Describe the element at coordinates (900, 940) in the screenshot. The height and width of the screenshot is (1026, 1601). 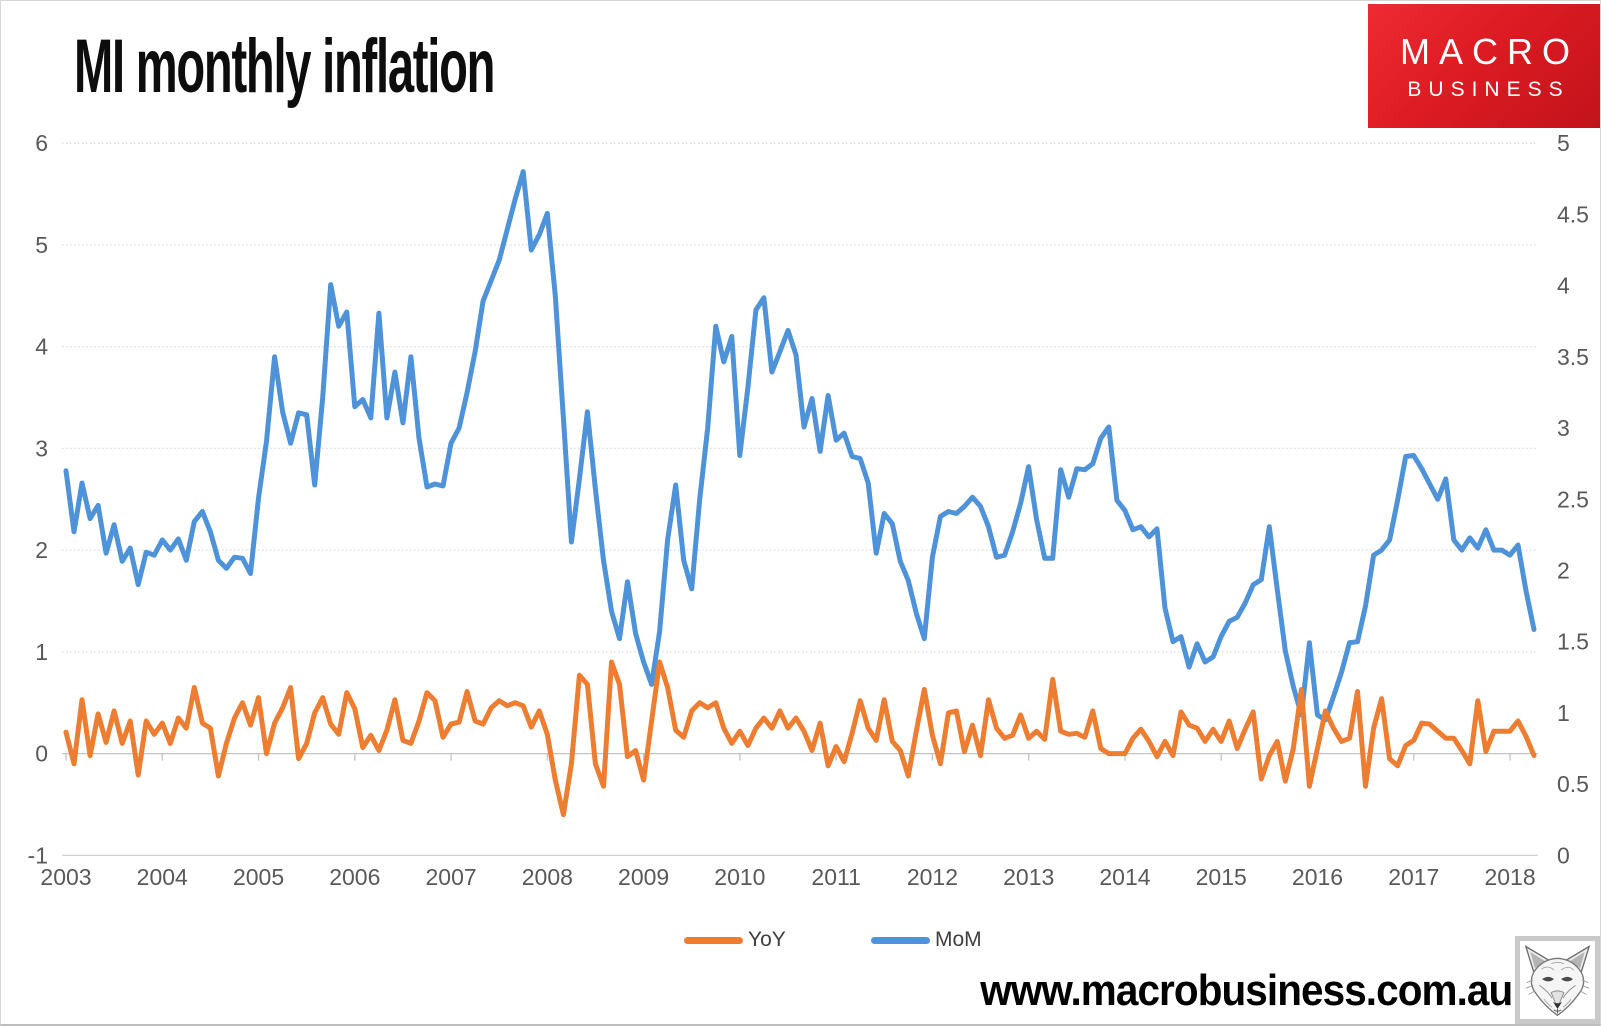
I see `mom-line-swatch-icon` at that location.